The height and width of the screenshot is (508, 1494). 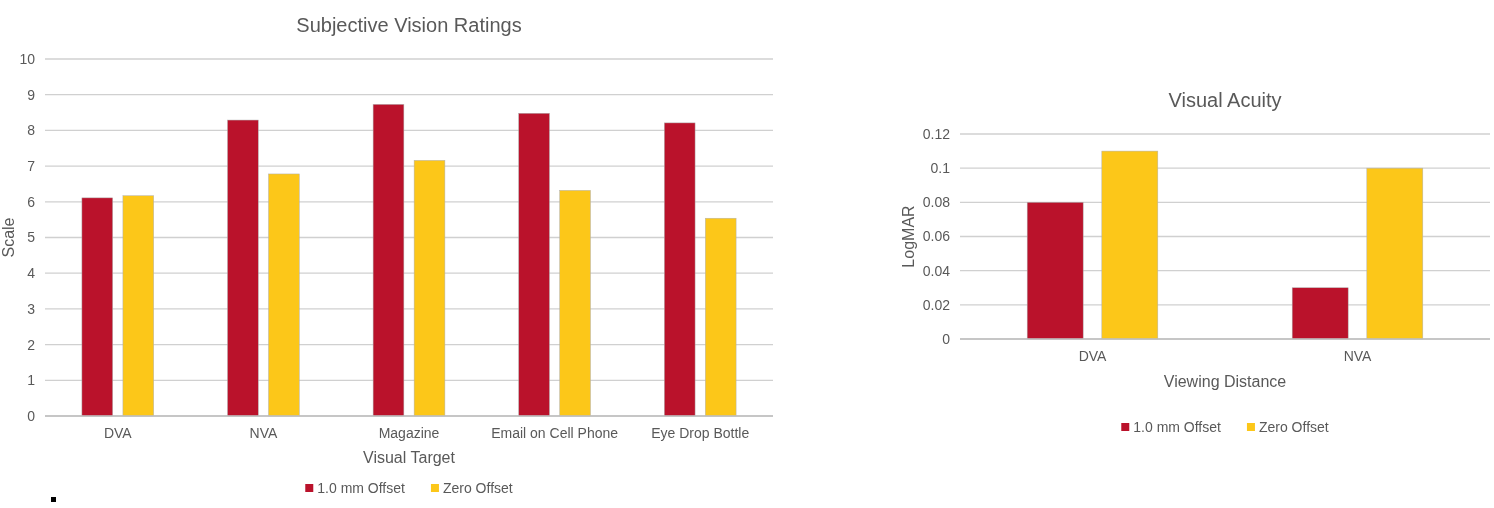 What do you see at coordinates (409, 25) in the screenshot?
I see `chart-title: Subjective Vision Ratings` at bounding box center [409, 25].